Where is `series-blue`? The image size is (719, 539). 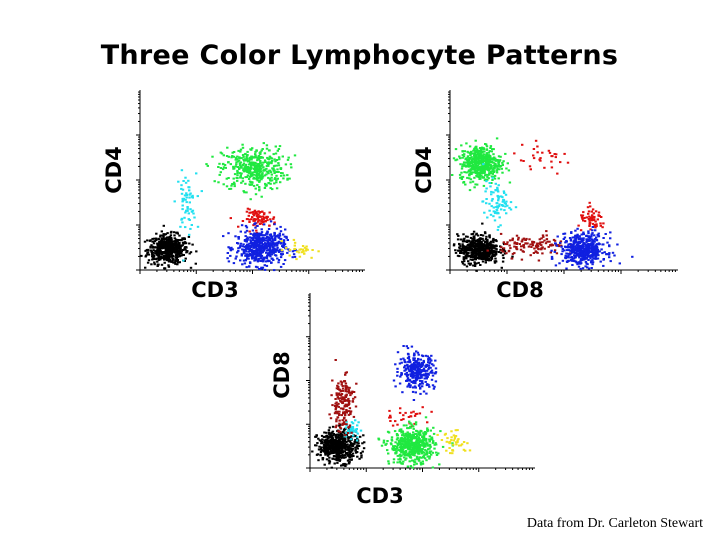
series-blue is located at coordinates (260, 246).